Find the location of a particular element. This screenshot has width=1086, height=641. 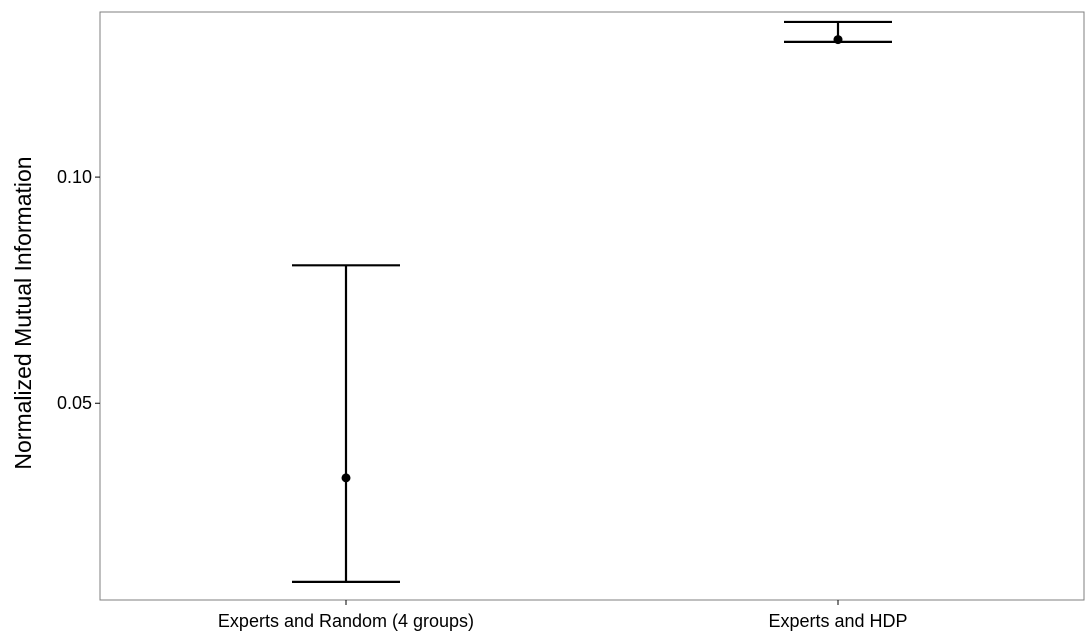

y-tick-label: 0.05 is located at coordinates (74, 403).